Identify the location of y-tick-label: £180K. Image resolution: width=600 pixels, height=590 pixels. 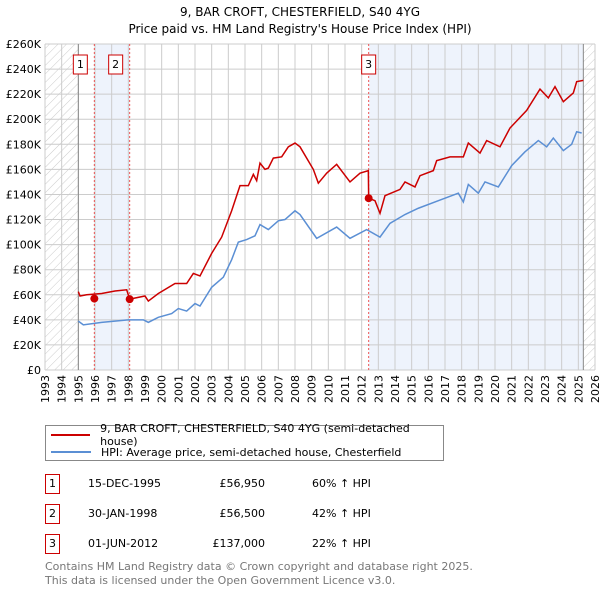
(24, 144).